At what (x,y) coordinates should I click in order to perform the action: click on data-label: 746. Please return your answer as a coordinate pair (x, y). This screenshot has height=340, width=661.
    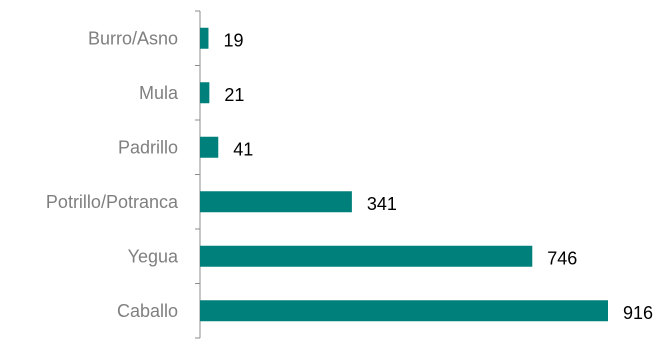
    Looking at the image, I should click on (562, 258).